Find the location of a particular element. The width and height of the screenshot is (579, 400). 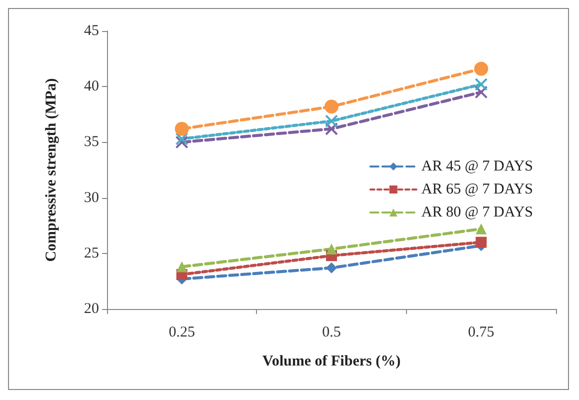

y-tick-label: 45 is located at coordinates (91, 31).